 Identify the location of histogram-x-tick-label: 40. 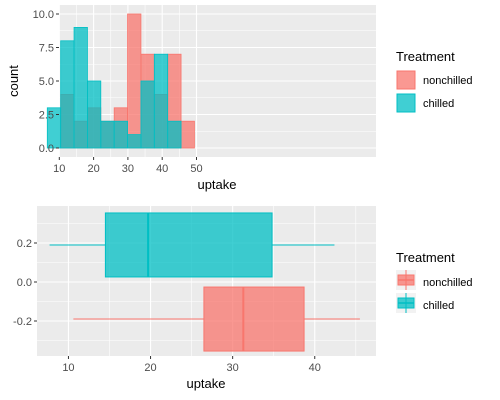
(162, 169).